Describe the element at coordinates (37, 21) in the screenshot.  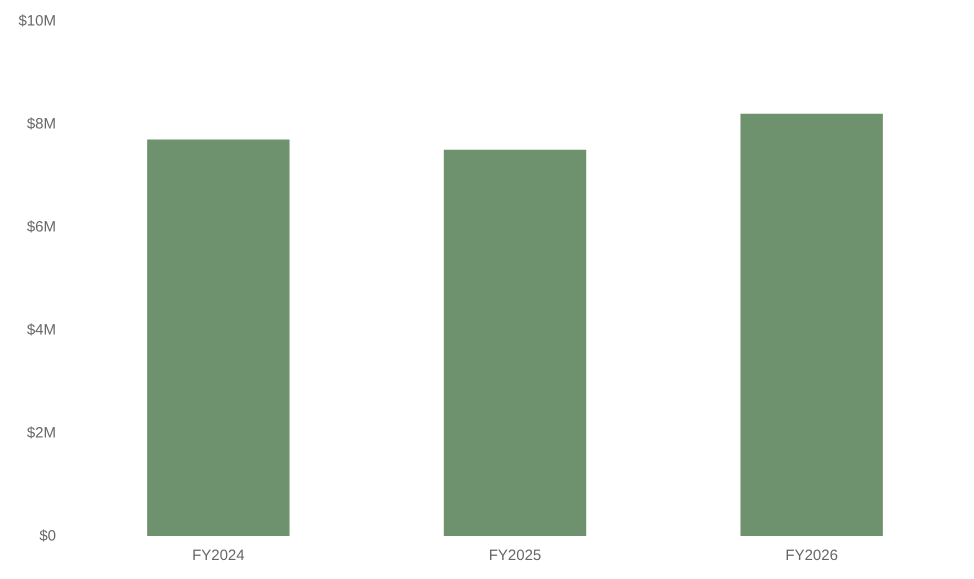
I see `y-tick-label: $10M` at that location.